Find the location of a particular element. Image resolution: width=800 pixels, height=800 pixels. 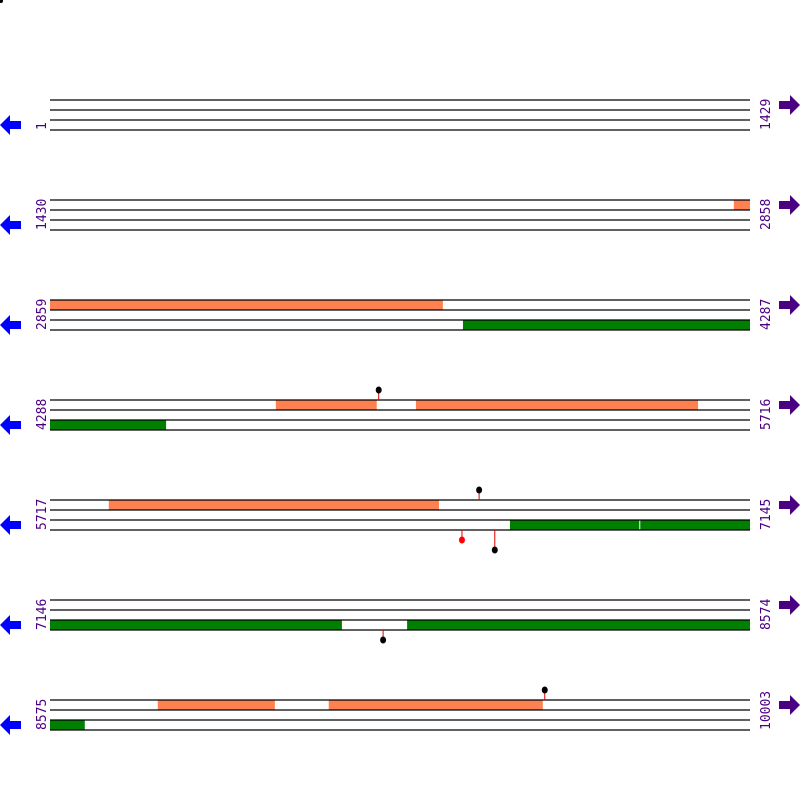

row-end-label: 10003 is located at coordinates (766, 710).